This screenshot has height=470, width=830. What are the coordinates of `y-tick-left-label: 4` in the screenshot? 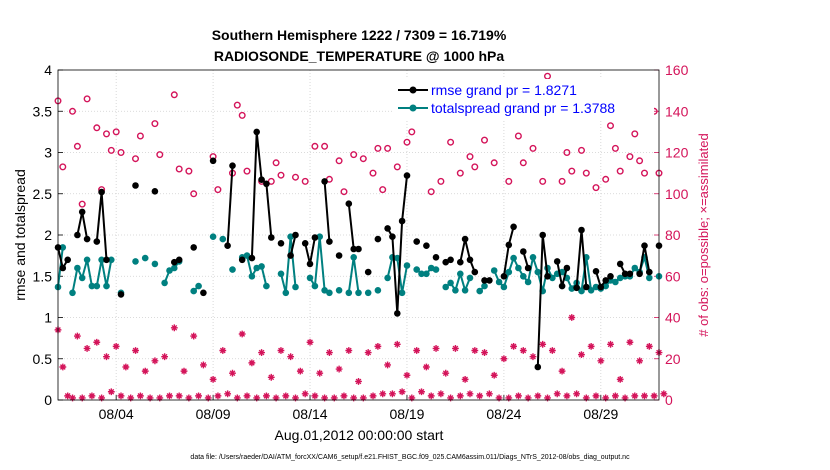 It's located at (48, 70).